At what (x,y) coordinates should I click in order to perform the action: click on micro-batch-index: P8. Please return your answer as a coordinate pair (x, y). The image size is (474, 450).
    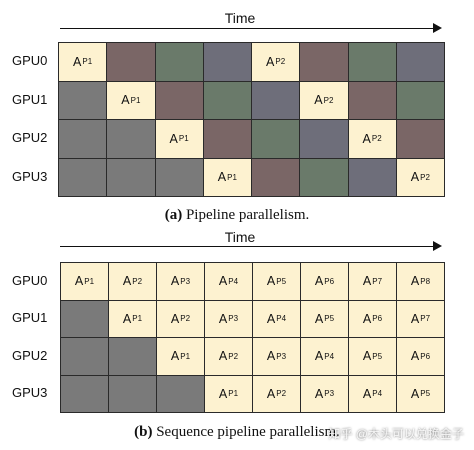
    Looking at the image, I should click on (425, 281).